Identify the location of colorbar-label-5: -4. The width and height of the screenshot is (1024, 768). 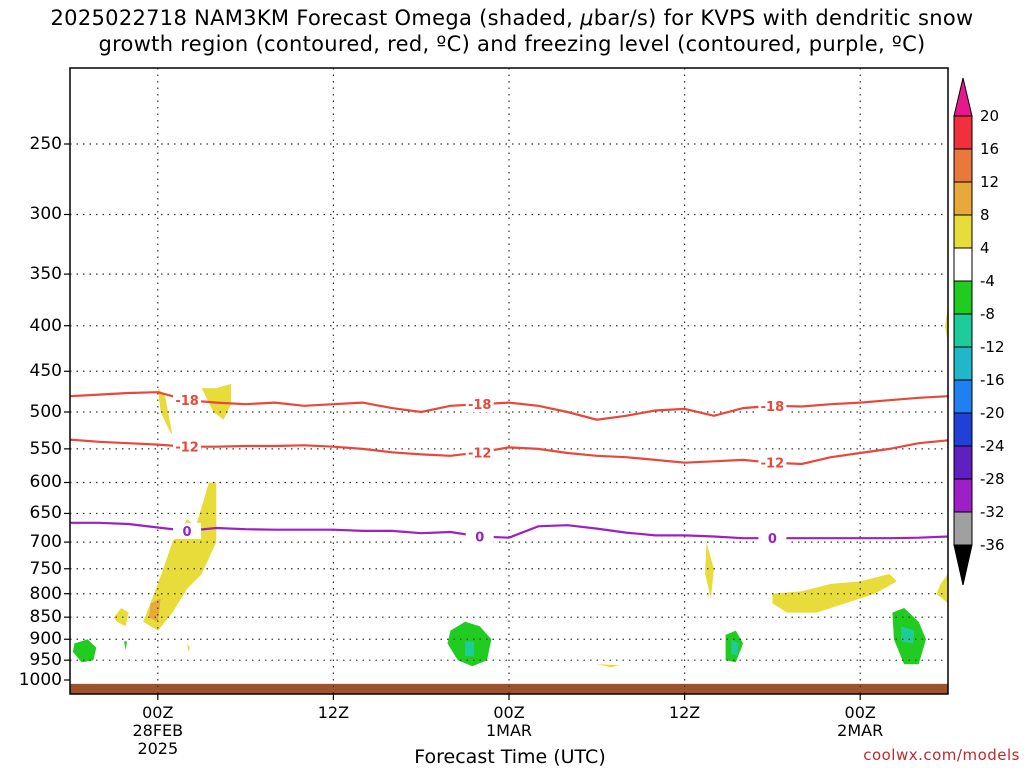
(987, 281).